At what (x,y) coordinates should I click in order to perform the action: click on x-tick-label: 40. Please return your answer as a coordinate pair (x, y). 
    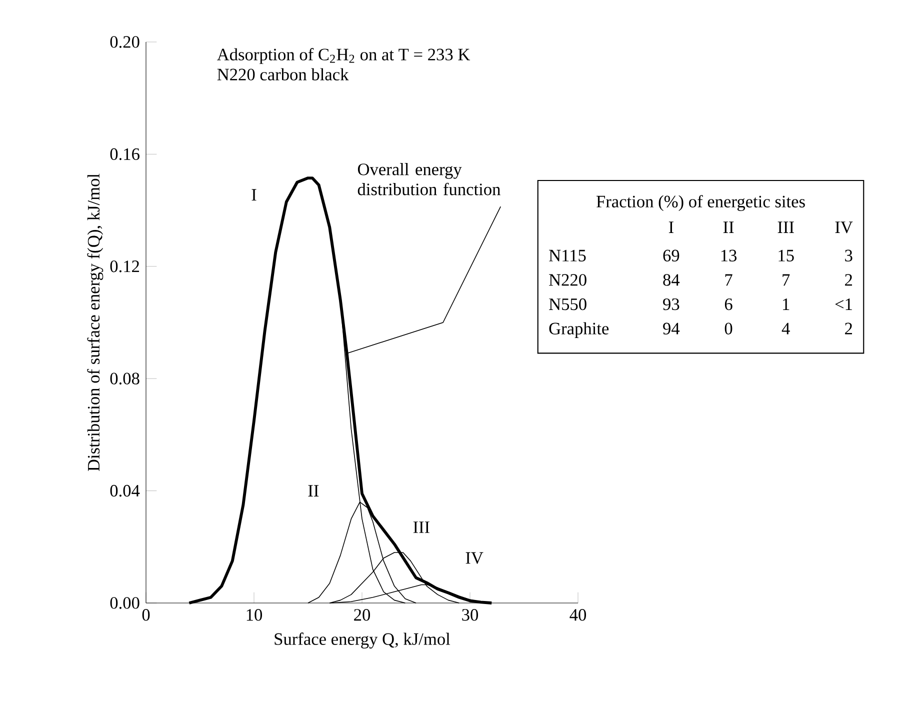
    Looking at the image, I should click on (578, 614).